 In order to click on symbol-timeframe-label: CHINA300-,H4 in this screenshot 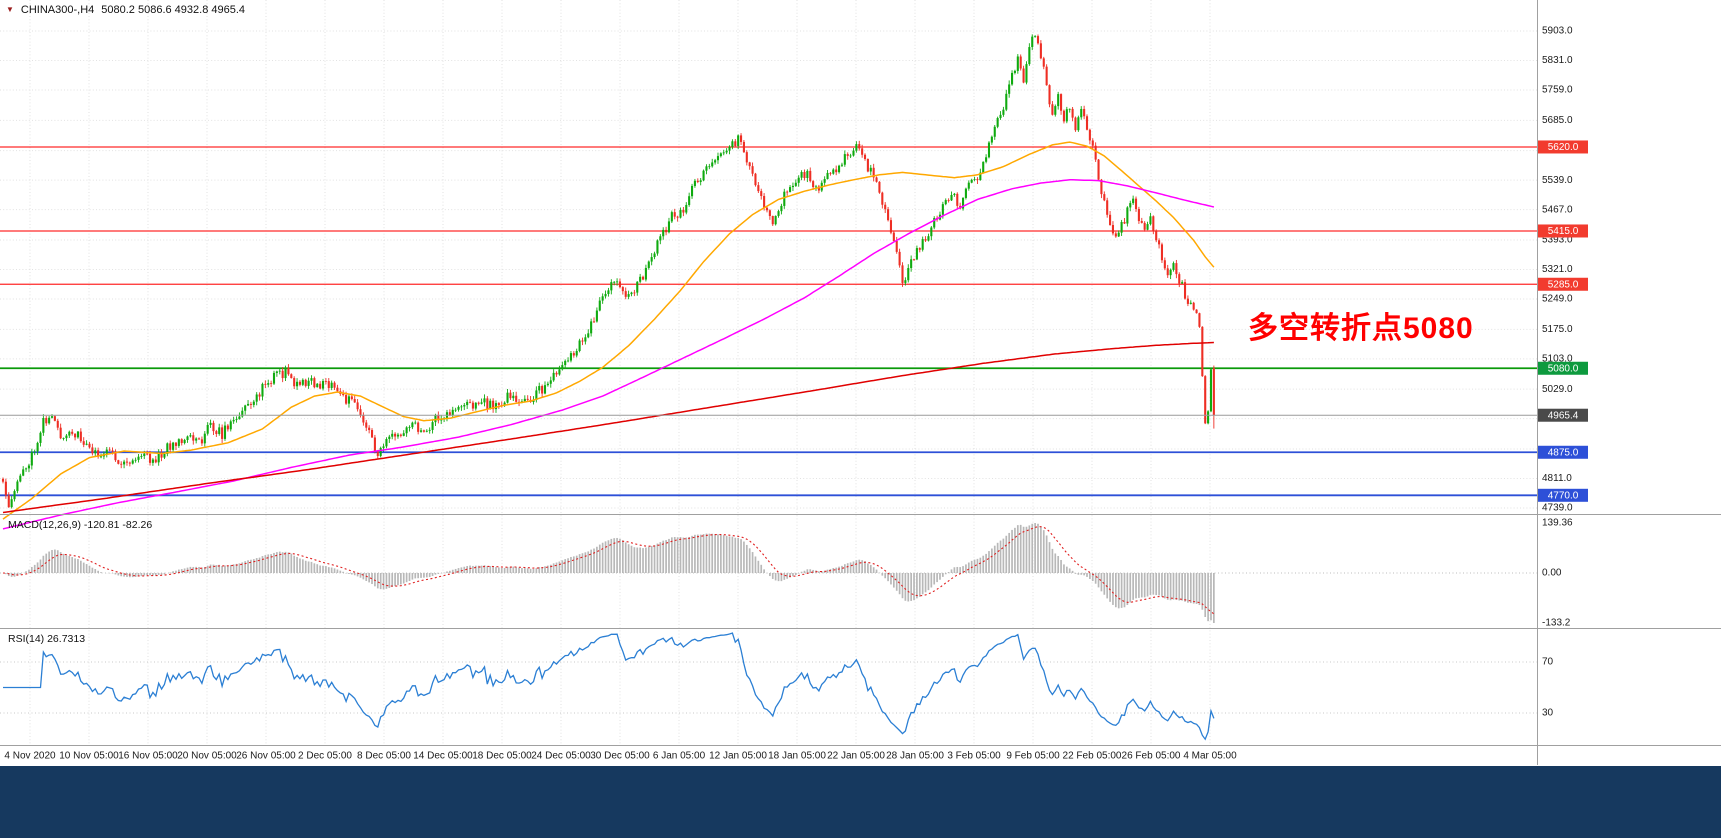, I will do `click(57, 10)`.